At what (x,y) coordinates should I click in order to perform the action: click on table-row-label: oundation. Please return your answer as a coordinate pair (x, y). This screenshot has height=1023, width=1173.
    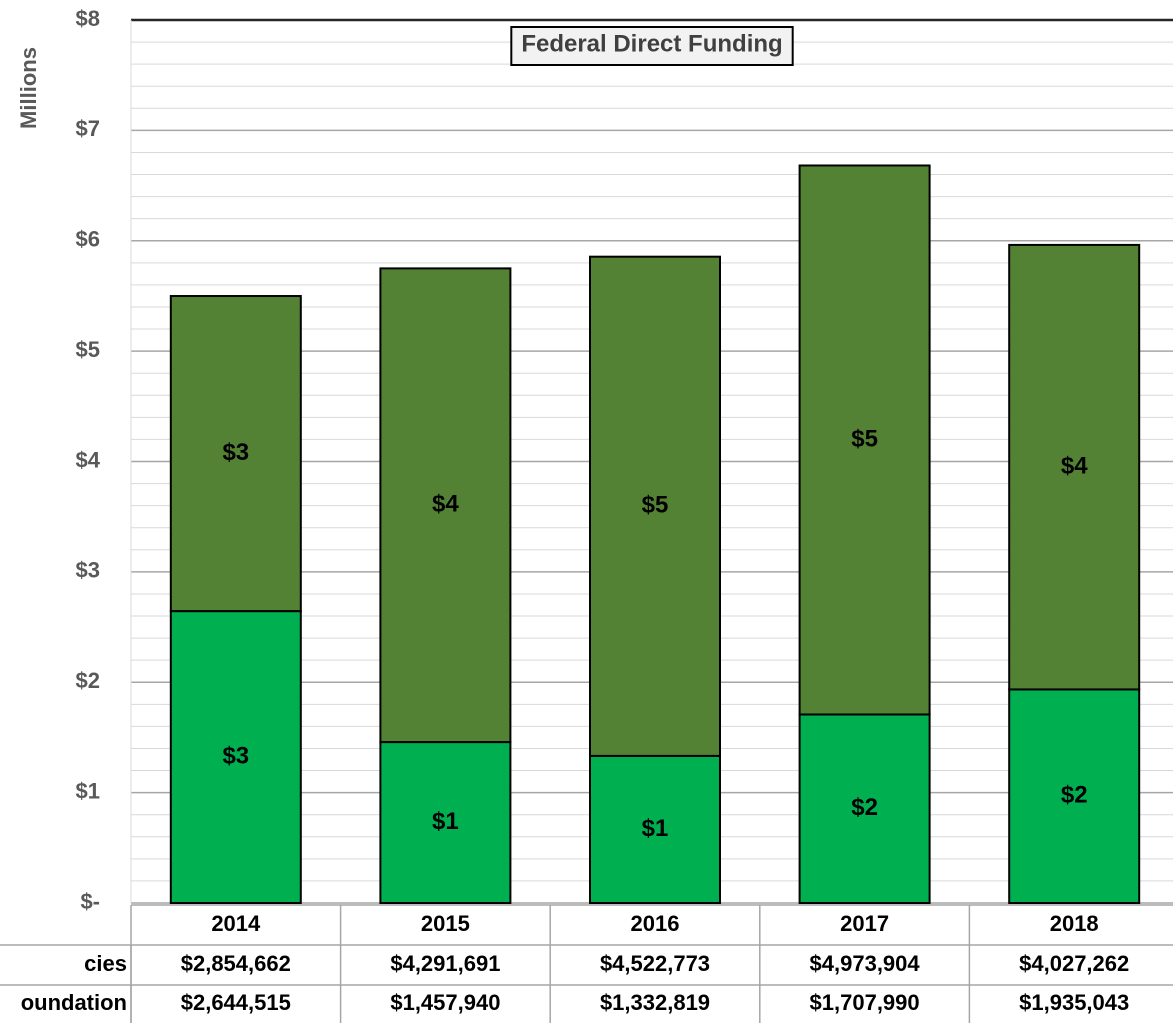
    Looking at the image, I should click on (74, 1002).